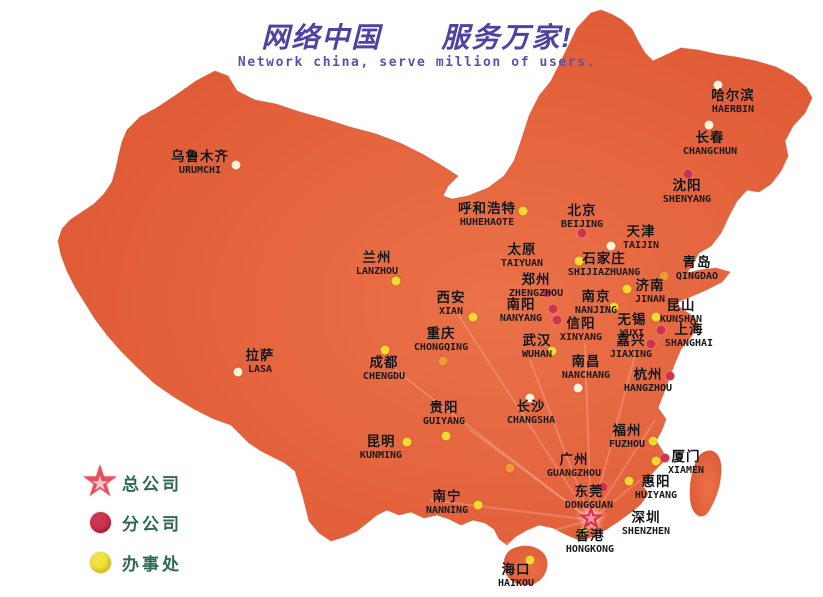 The height and width of the screenshot is (597, 823). Describe the element at coordinates (611, 246) in the screenshot. I see `city-dot-taijin` at that location.